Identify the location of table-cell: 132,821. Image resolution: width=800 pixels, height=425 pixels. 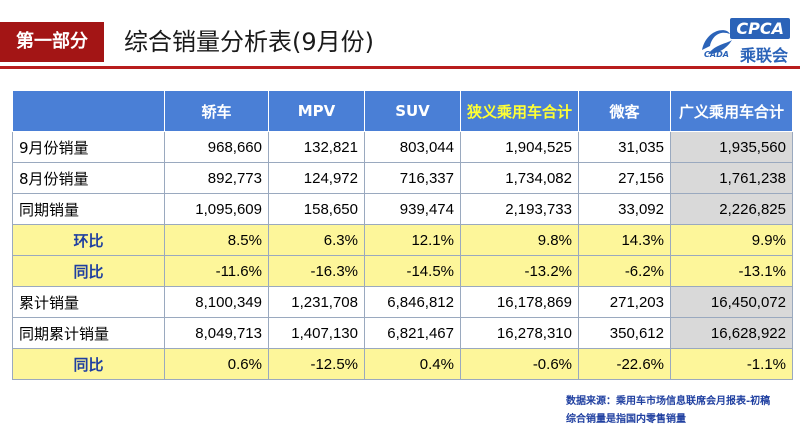
(316, 147).